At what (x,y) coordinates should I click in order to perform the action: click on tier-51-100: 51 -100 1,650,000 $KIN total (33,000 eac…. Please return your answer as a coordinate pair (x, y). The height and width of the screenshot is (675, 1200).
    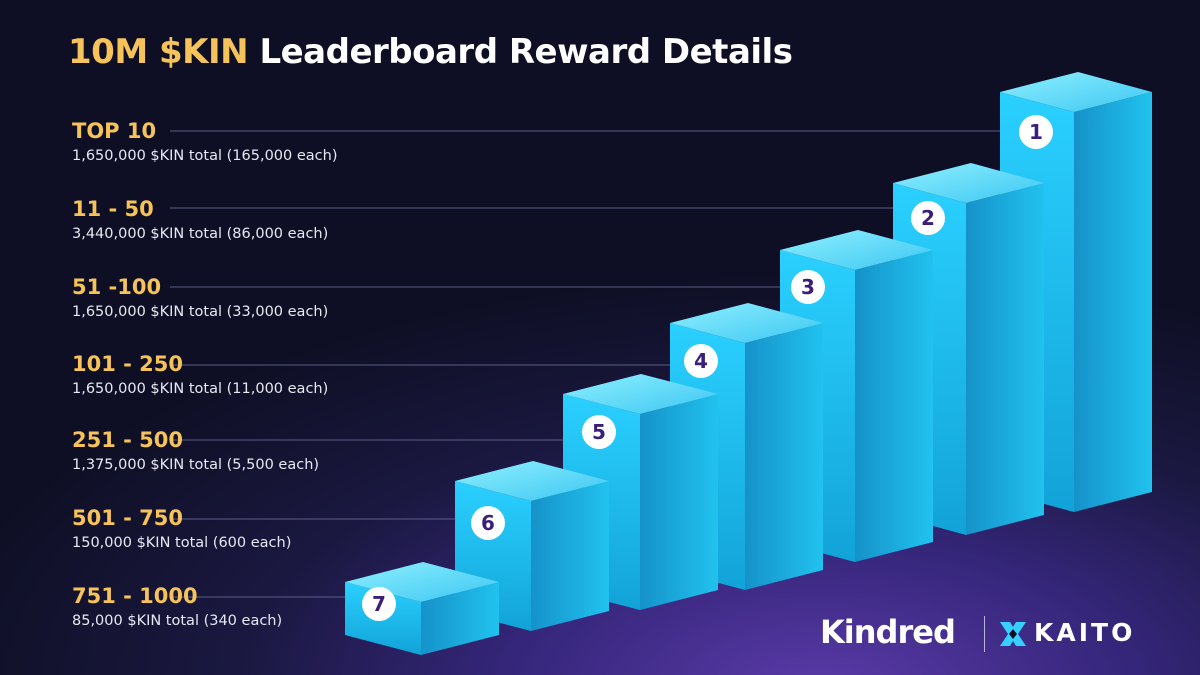
    Looking at the image, I should click on (302, 298).